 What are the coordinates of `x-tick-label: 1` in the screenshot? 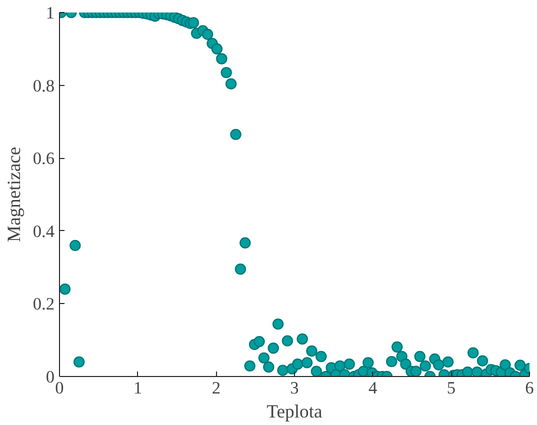 It's located at (138, 388).